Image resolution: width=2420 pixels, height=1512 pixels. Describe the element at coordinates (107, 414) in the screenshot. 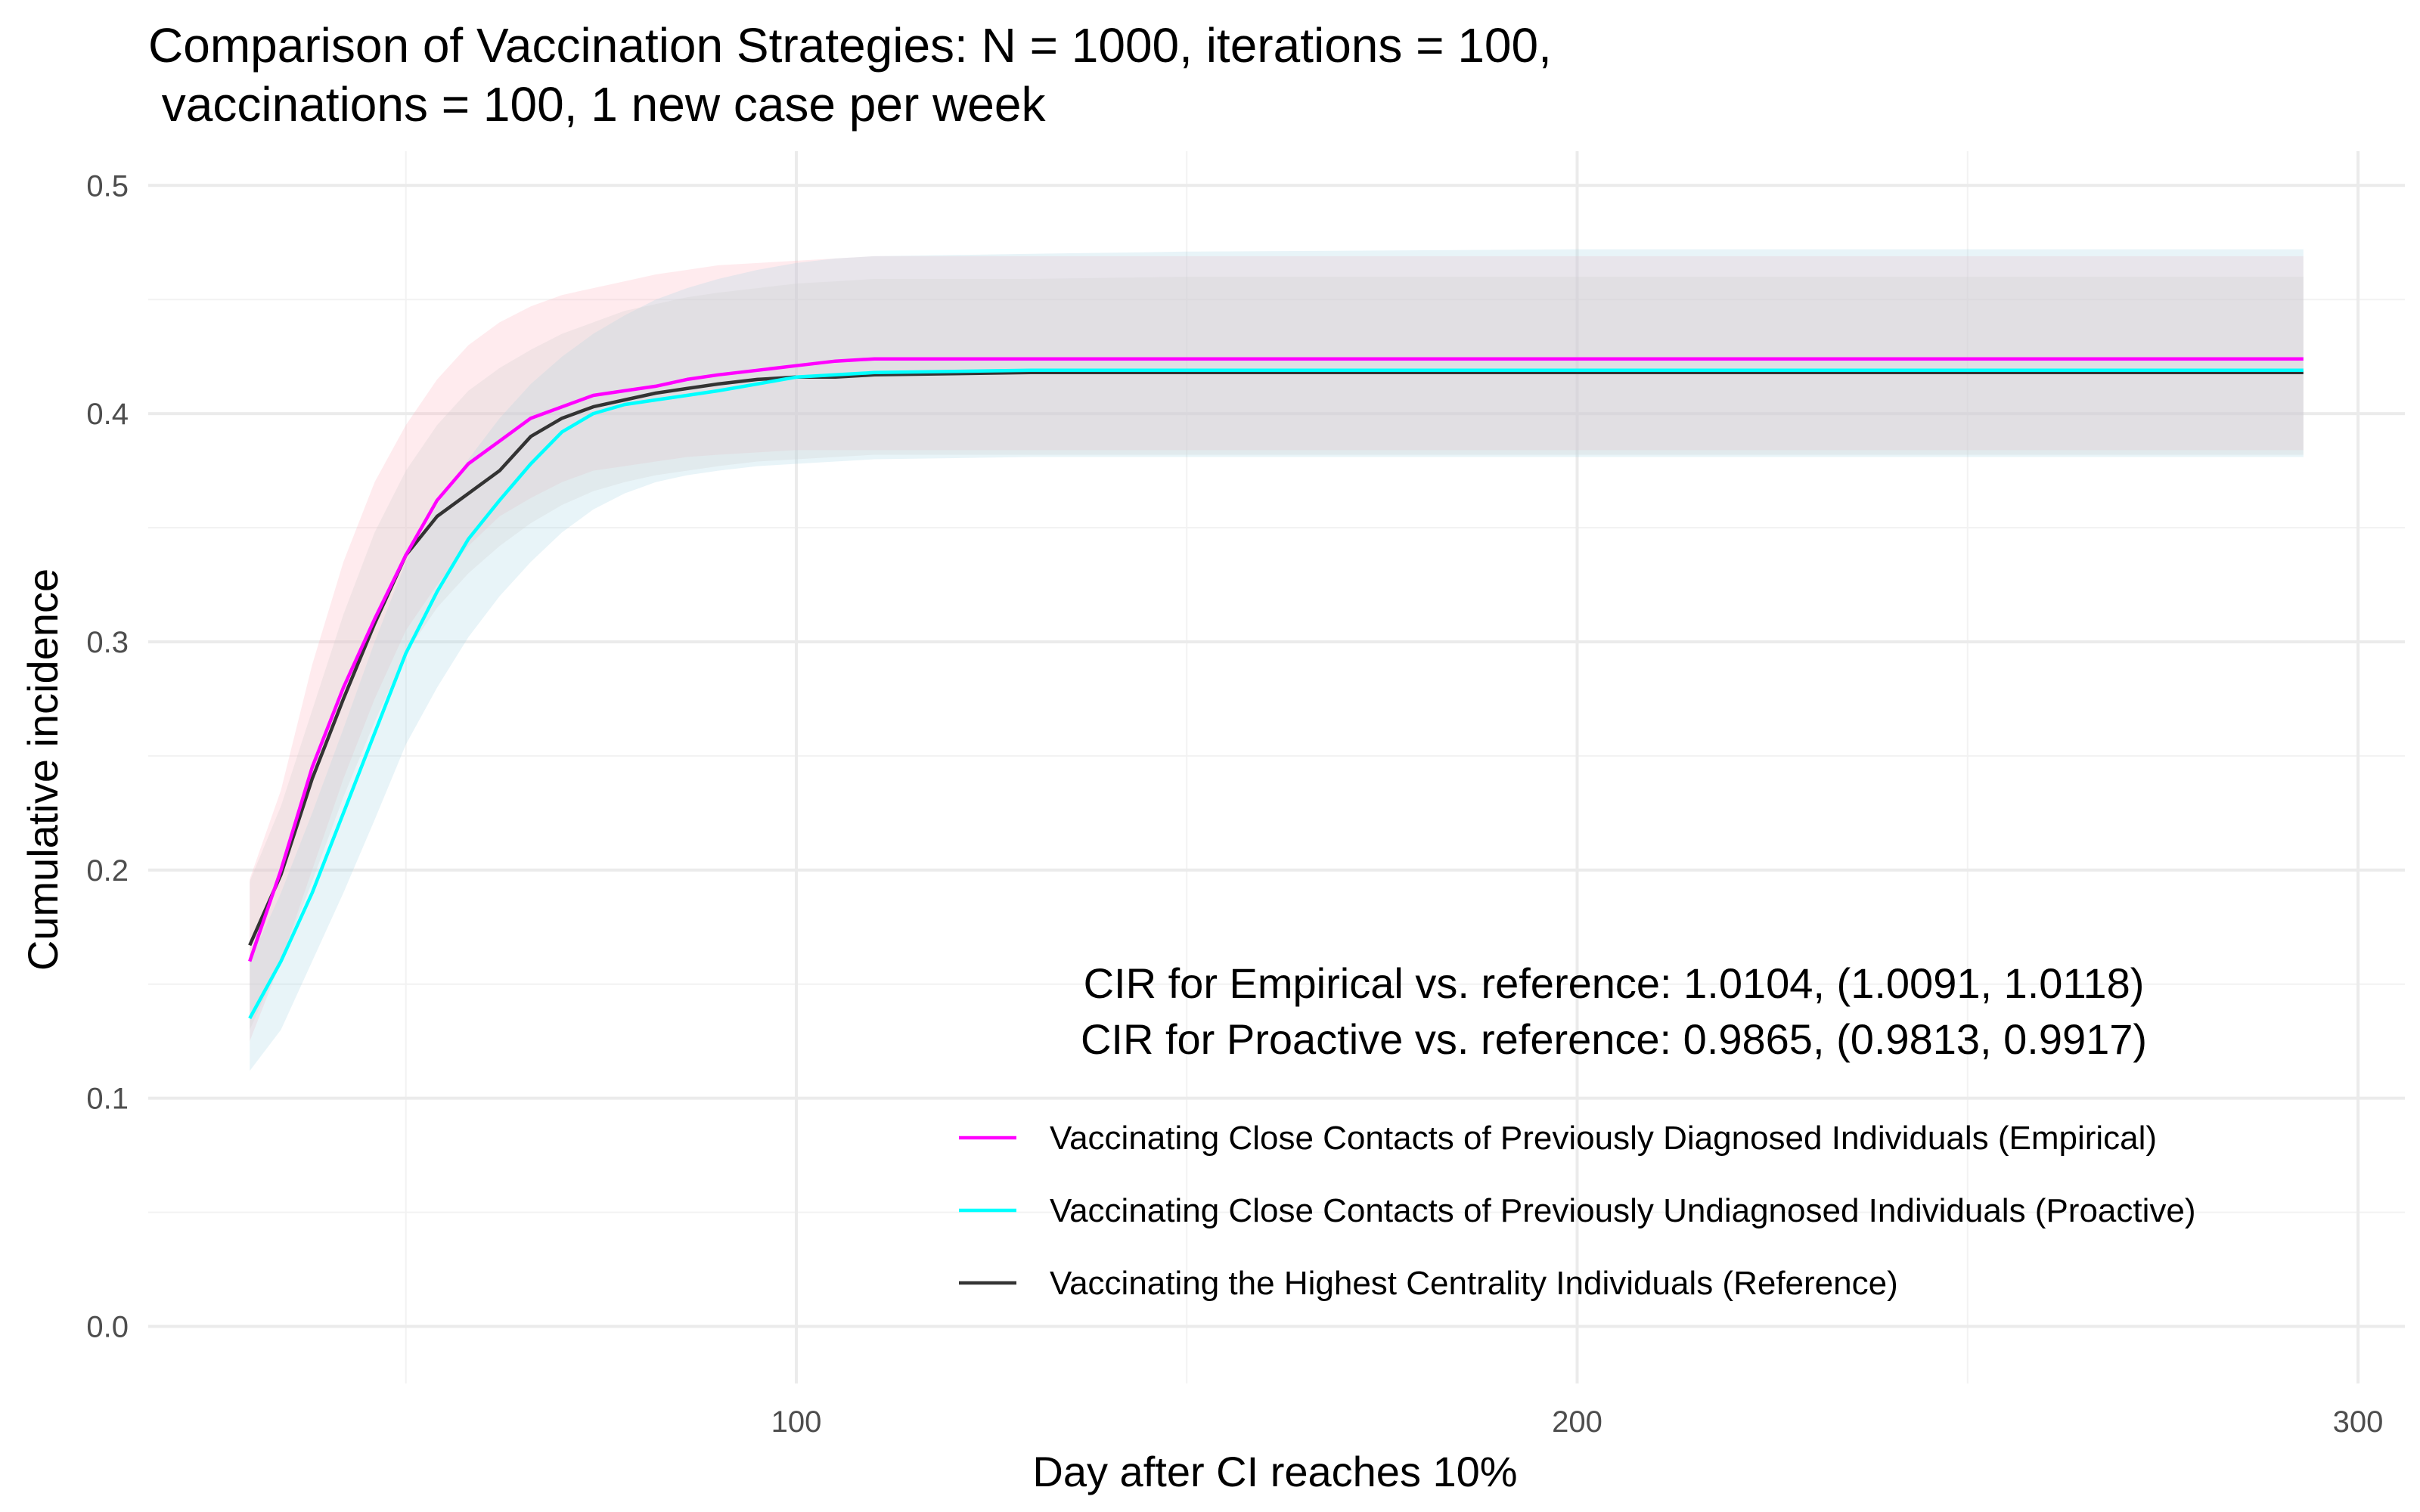

I see `y-tick-label: 0.4` at that location.